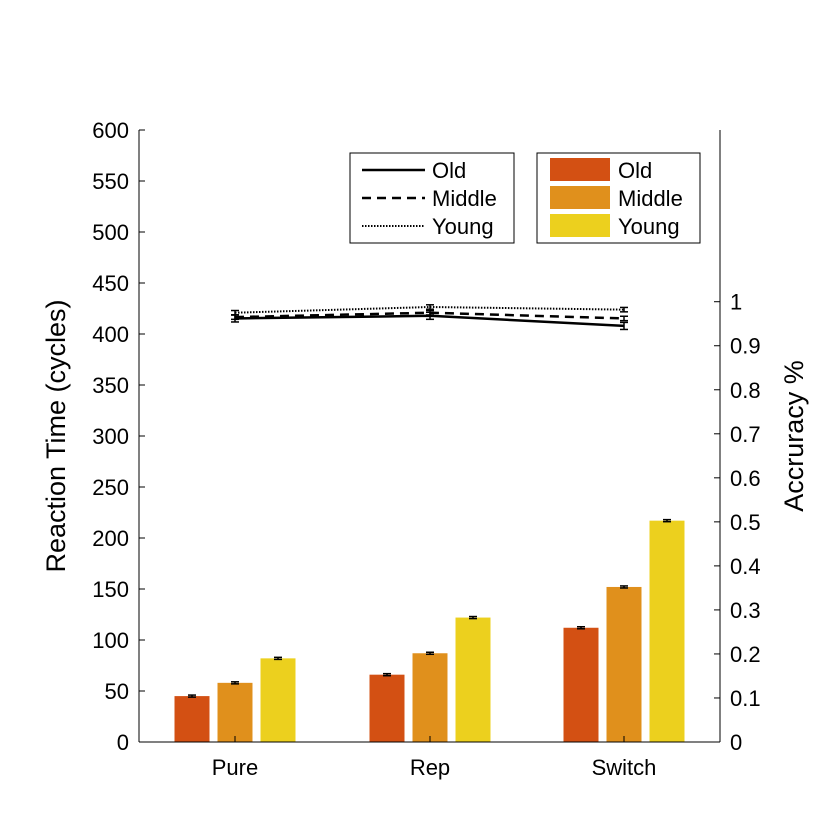  I want to click on y-tick-label: 200, so click(110, 538).